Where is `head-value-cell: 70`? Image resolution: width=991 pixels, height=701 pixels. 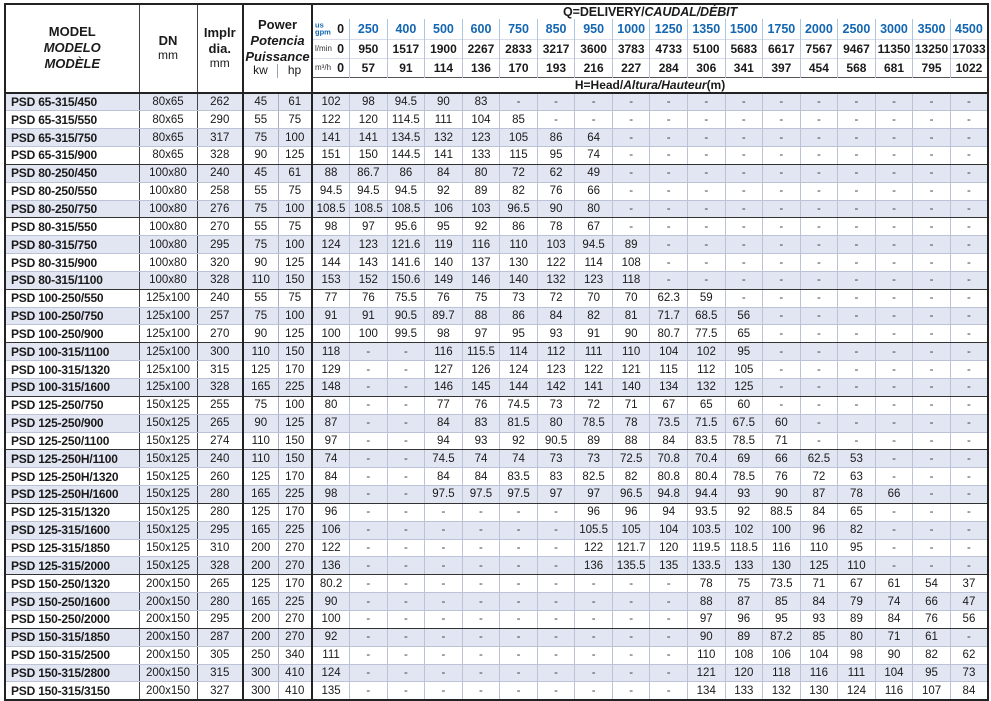
head-value-cell: 70 is located at coordinates (631, 298).